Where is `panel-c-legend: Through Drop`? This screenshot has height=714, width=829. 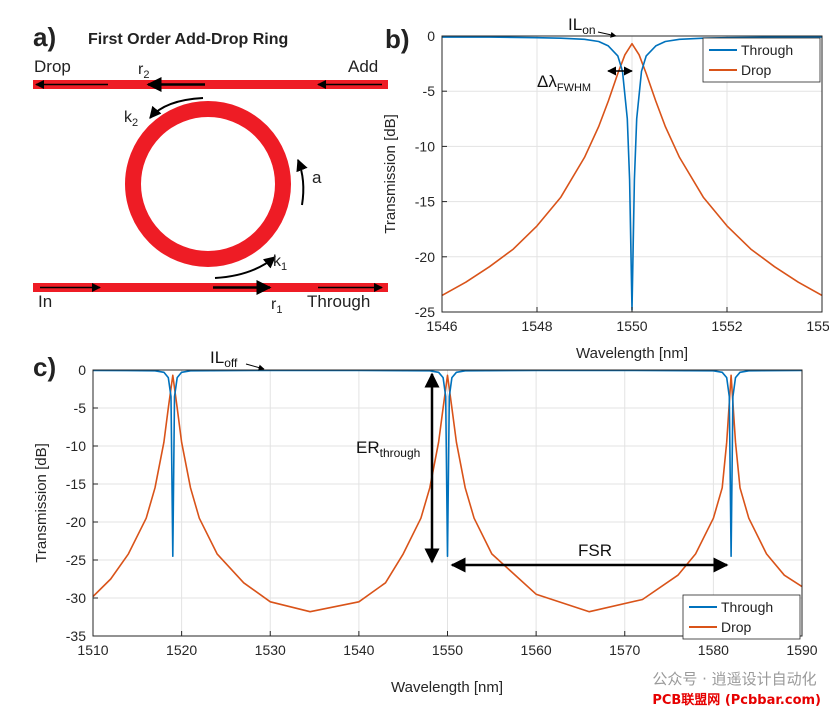
panel-c-legend: Through Drop is located at coordinates (741, 617).